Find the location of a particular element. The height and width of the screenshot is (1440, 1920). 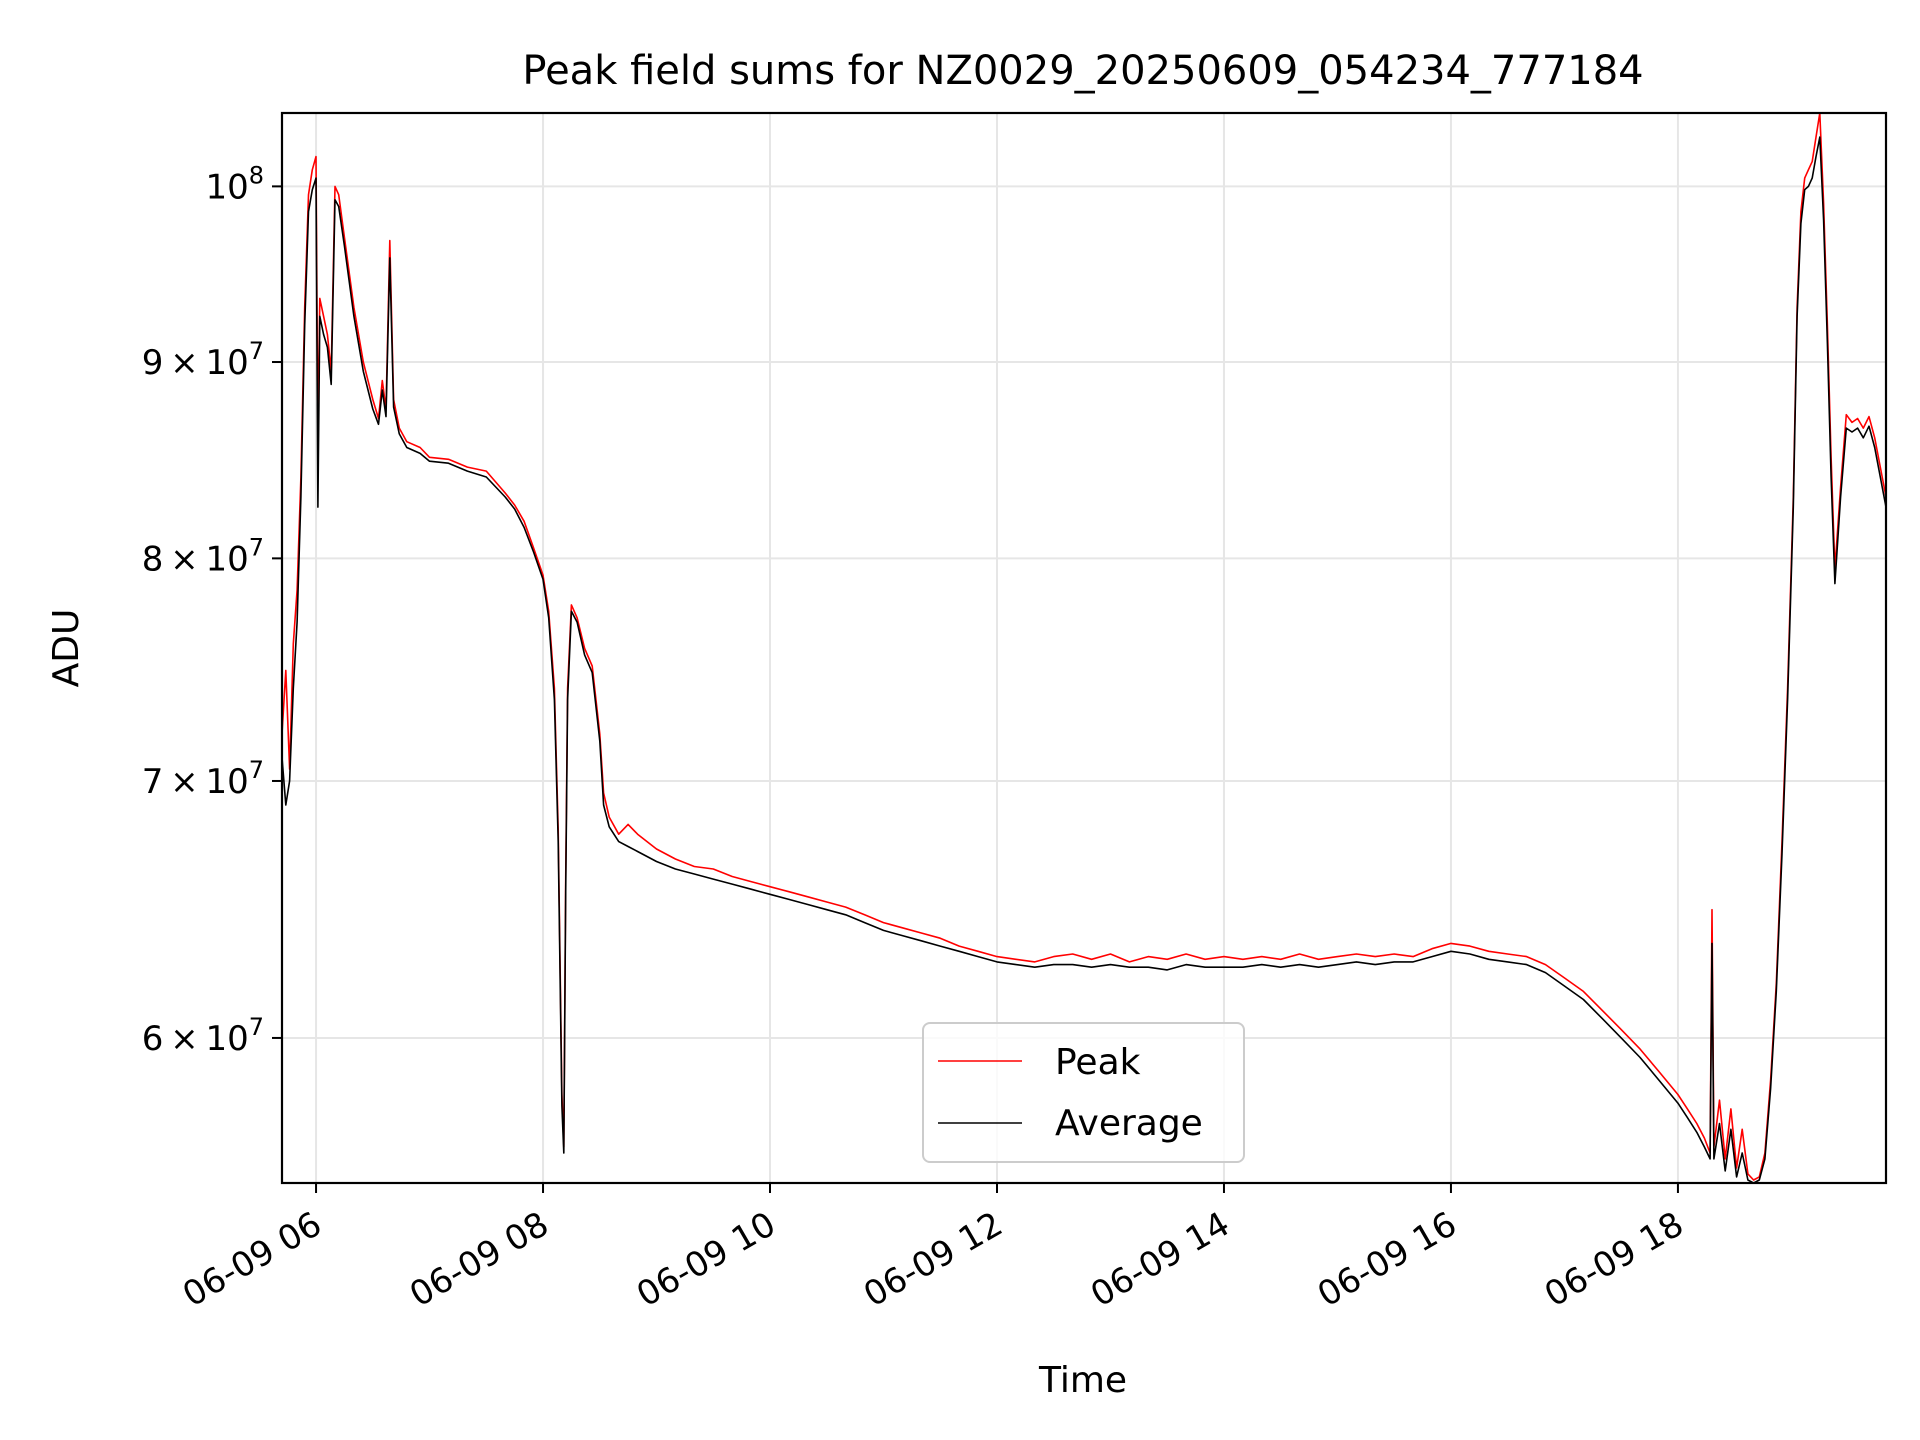

legend: Peak Average is located at coordinates (1083, 1092).